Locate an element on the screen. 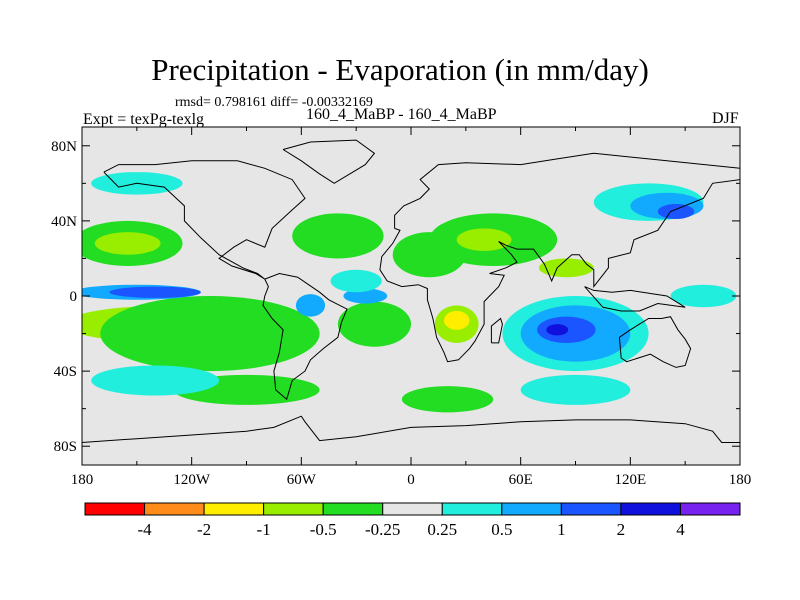  colorbar-label: -0.5 is located at coordinates (323, 529).